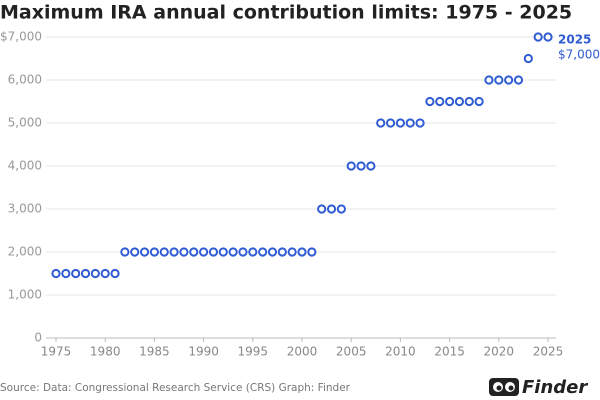 The height and width of the screenshot is (400, 600). Describe the element at coordinates (56, 352) in the screenshot. I see `x-tick-label: 1975` at that location.